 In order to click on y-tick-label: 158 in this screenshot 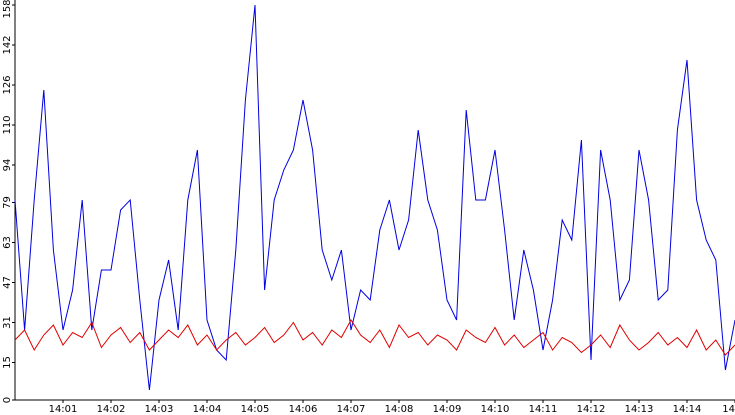, I will do `click(7, 9)`.